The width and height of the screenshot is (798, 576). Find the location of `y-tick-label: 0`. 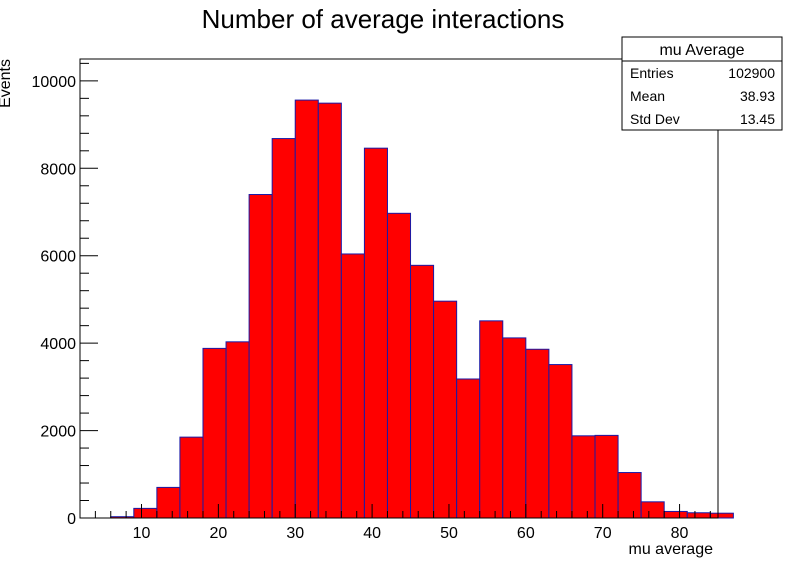

y-tick-label: 0 is located at coordinates (71, 519).